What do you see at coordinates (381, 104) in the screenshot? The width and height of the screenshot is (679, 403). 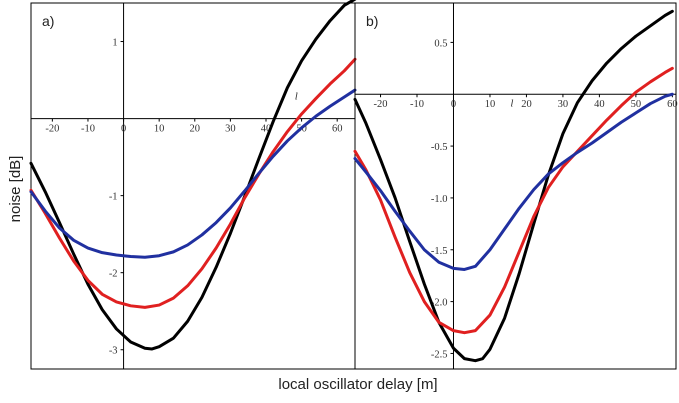 I see `panel-b-x-tick-label: -20` at bounding box center [381, 104].